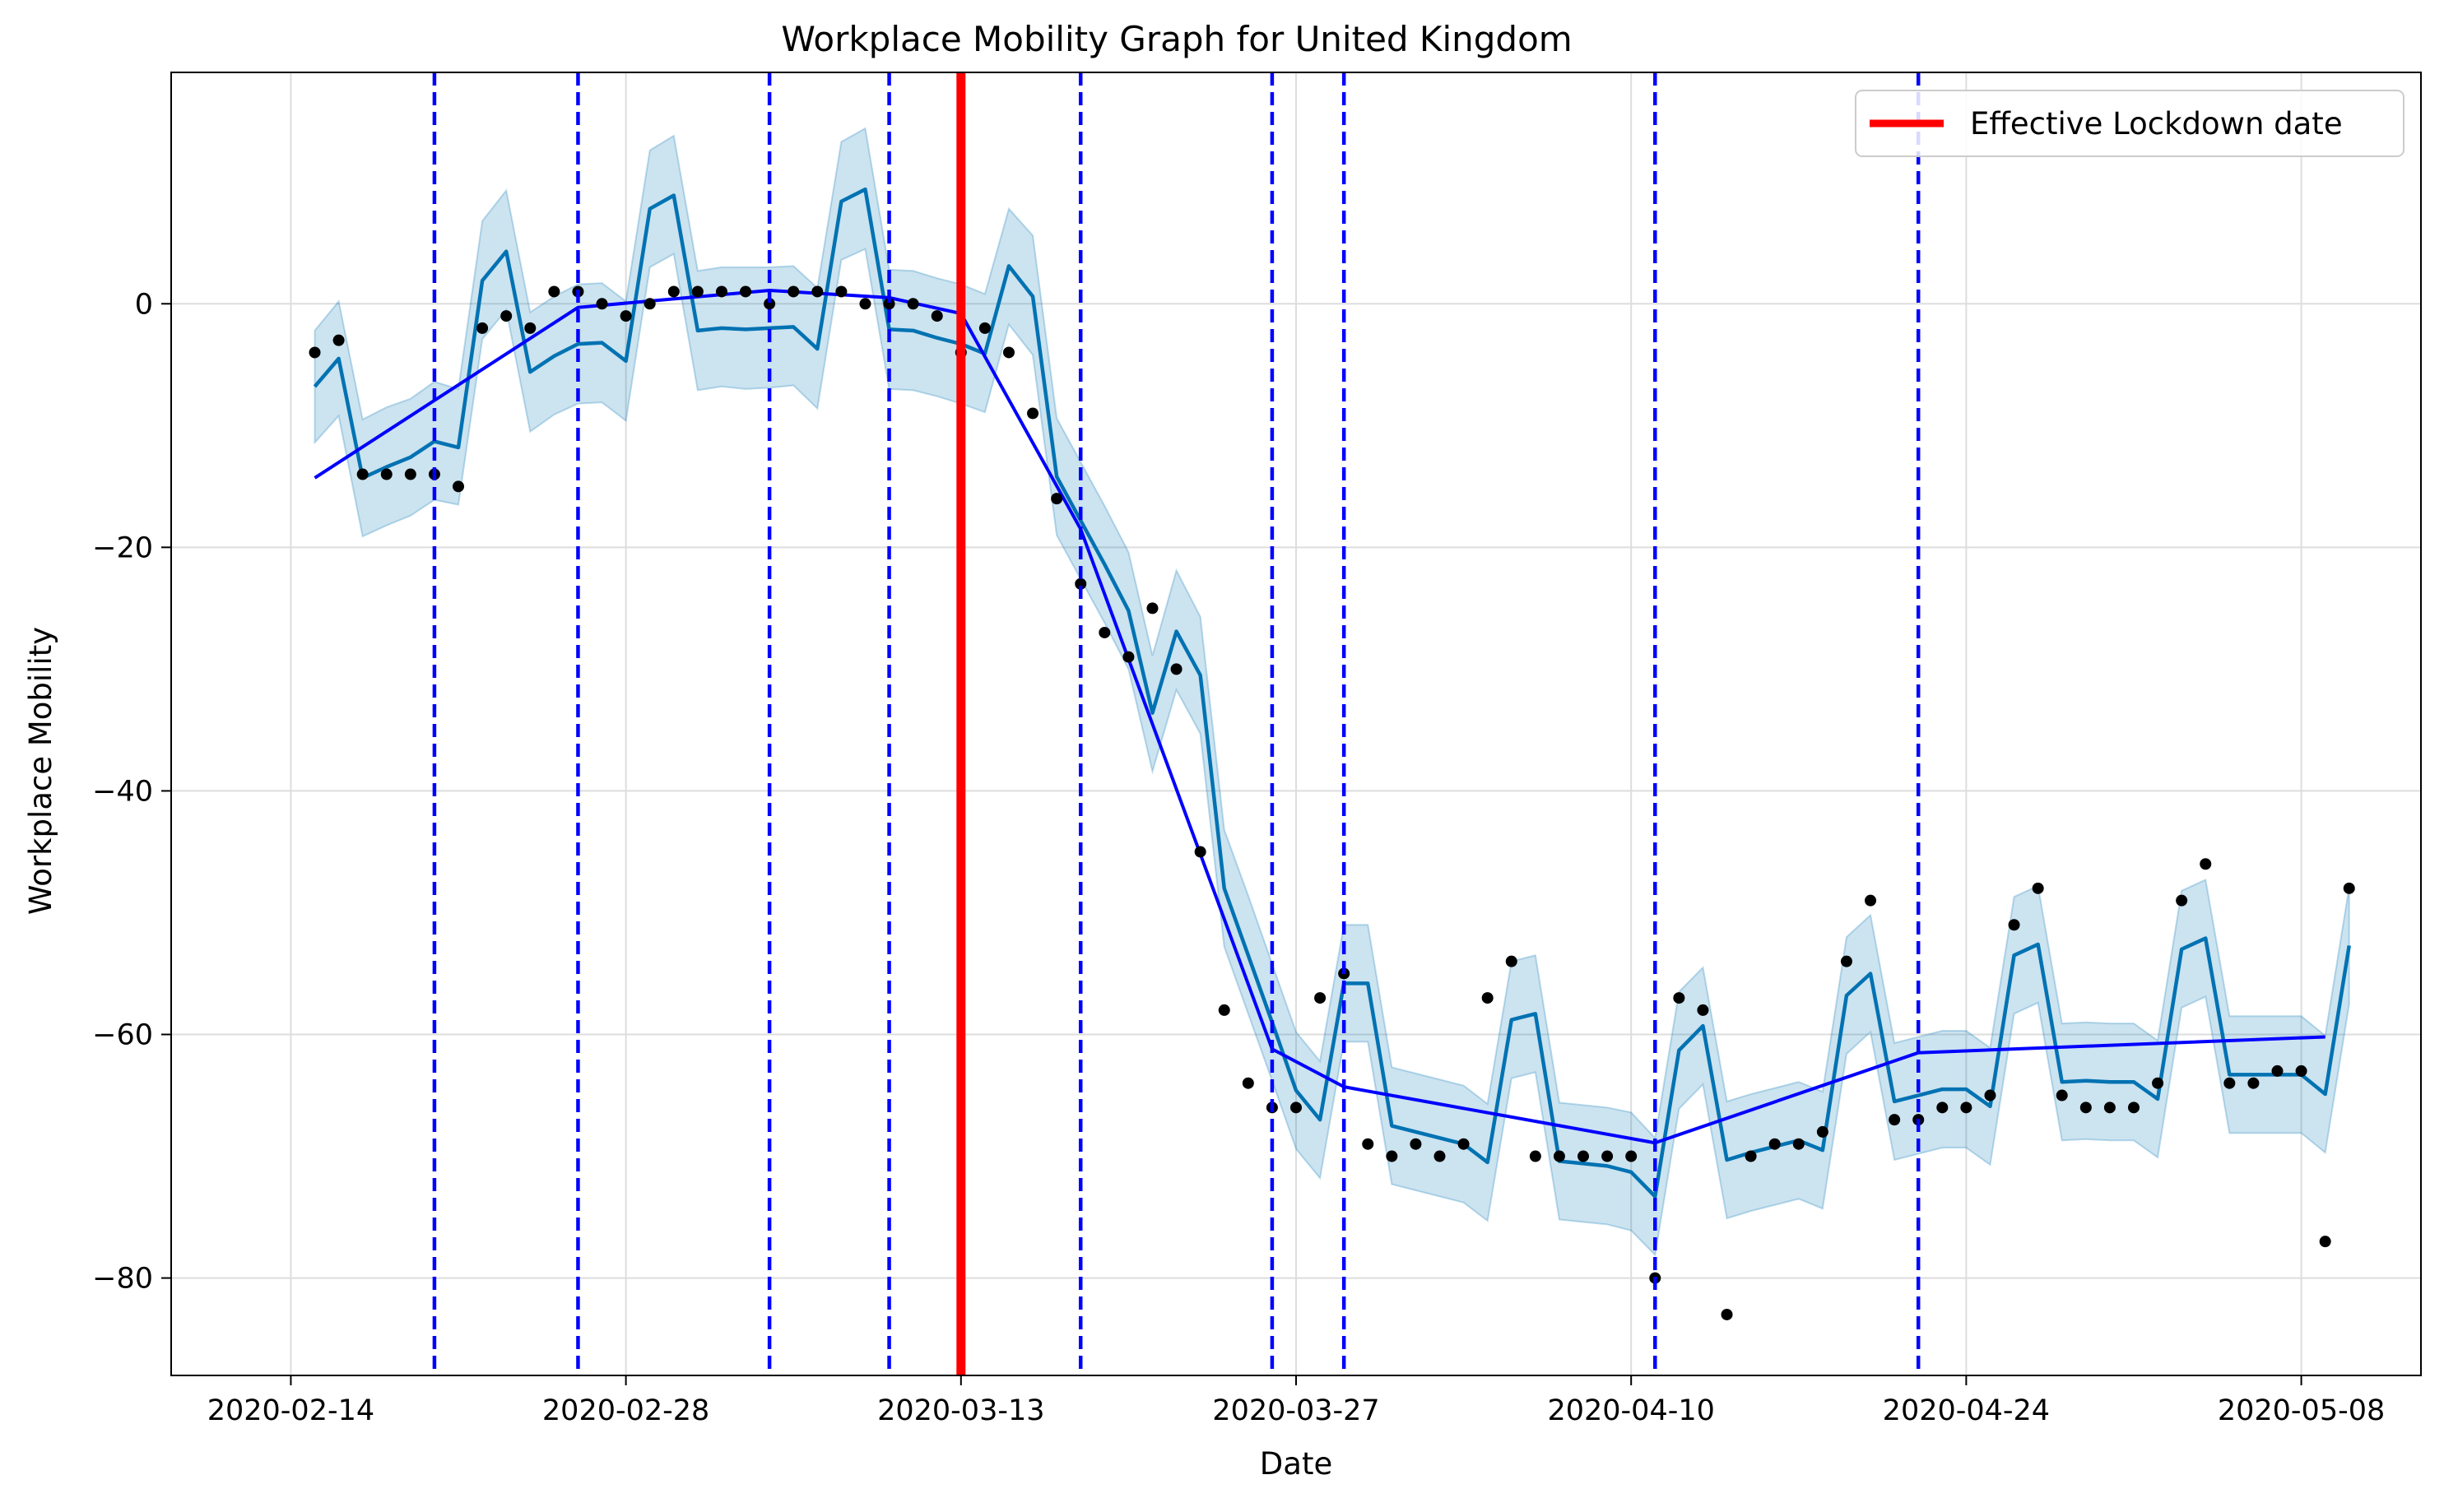  I want to click on y-axis-ticks: 0 −20 −40 −60 −80, so click(131, 792).